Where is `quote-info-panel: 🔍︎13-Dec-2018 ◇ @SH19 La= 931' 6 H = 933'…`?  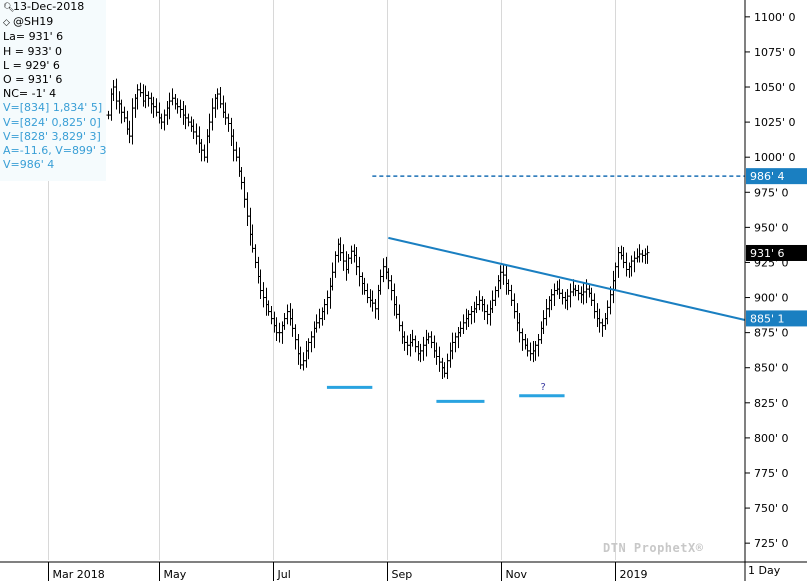 quote-info-panel: 🔍︎13-Dec-2018 ◇ @SH19 La= 931' 6 H = 933'… is located at coordinates (53, 90).